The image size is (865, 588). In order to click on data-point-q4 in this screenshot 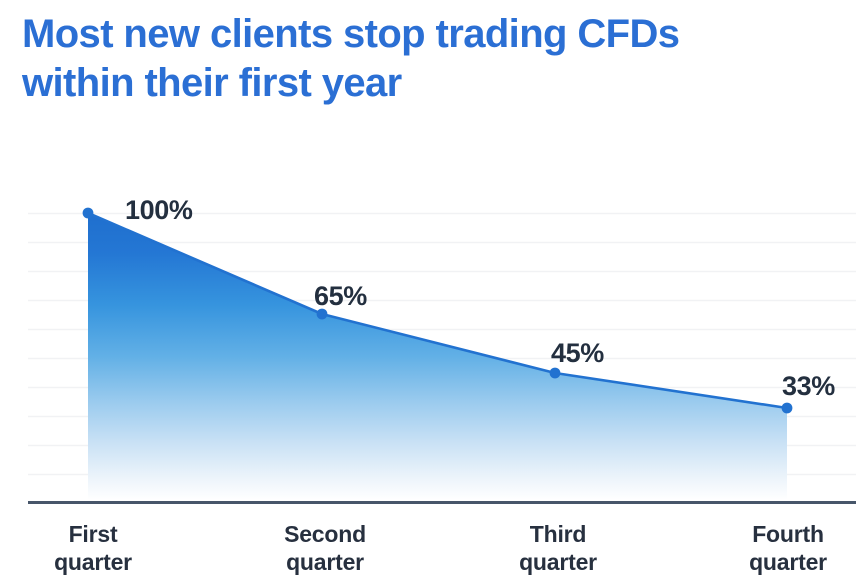, I will do `click(787, 408)`.